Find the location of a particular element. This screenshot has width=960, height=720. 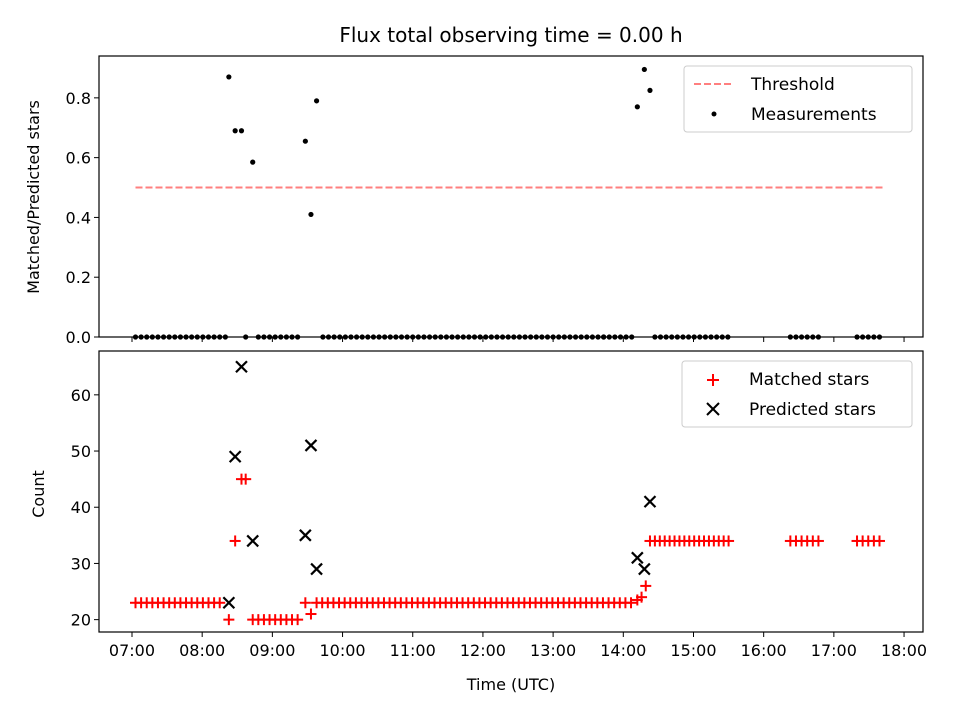

measurements-legend-label: Measurements is located at coordinates (814, 115).